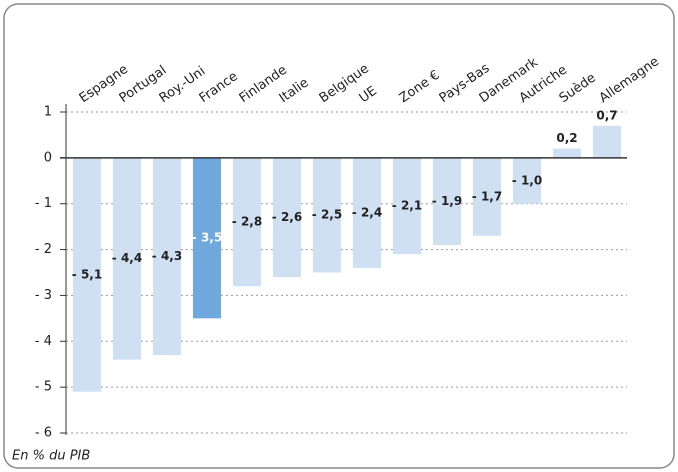  I want to click on value-label: 0,2, so click(566, 138).